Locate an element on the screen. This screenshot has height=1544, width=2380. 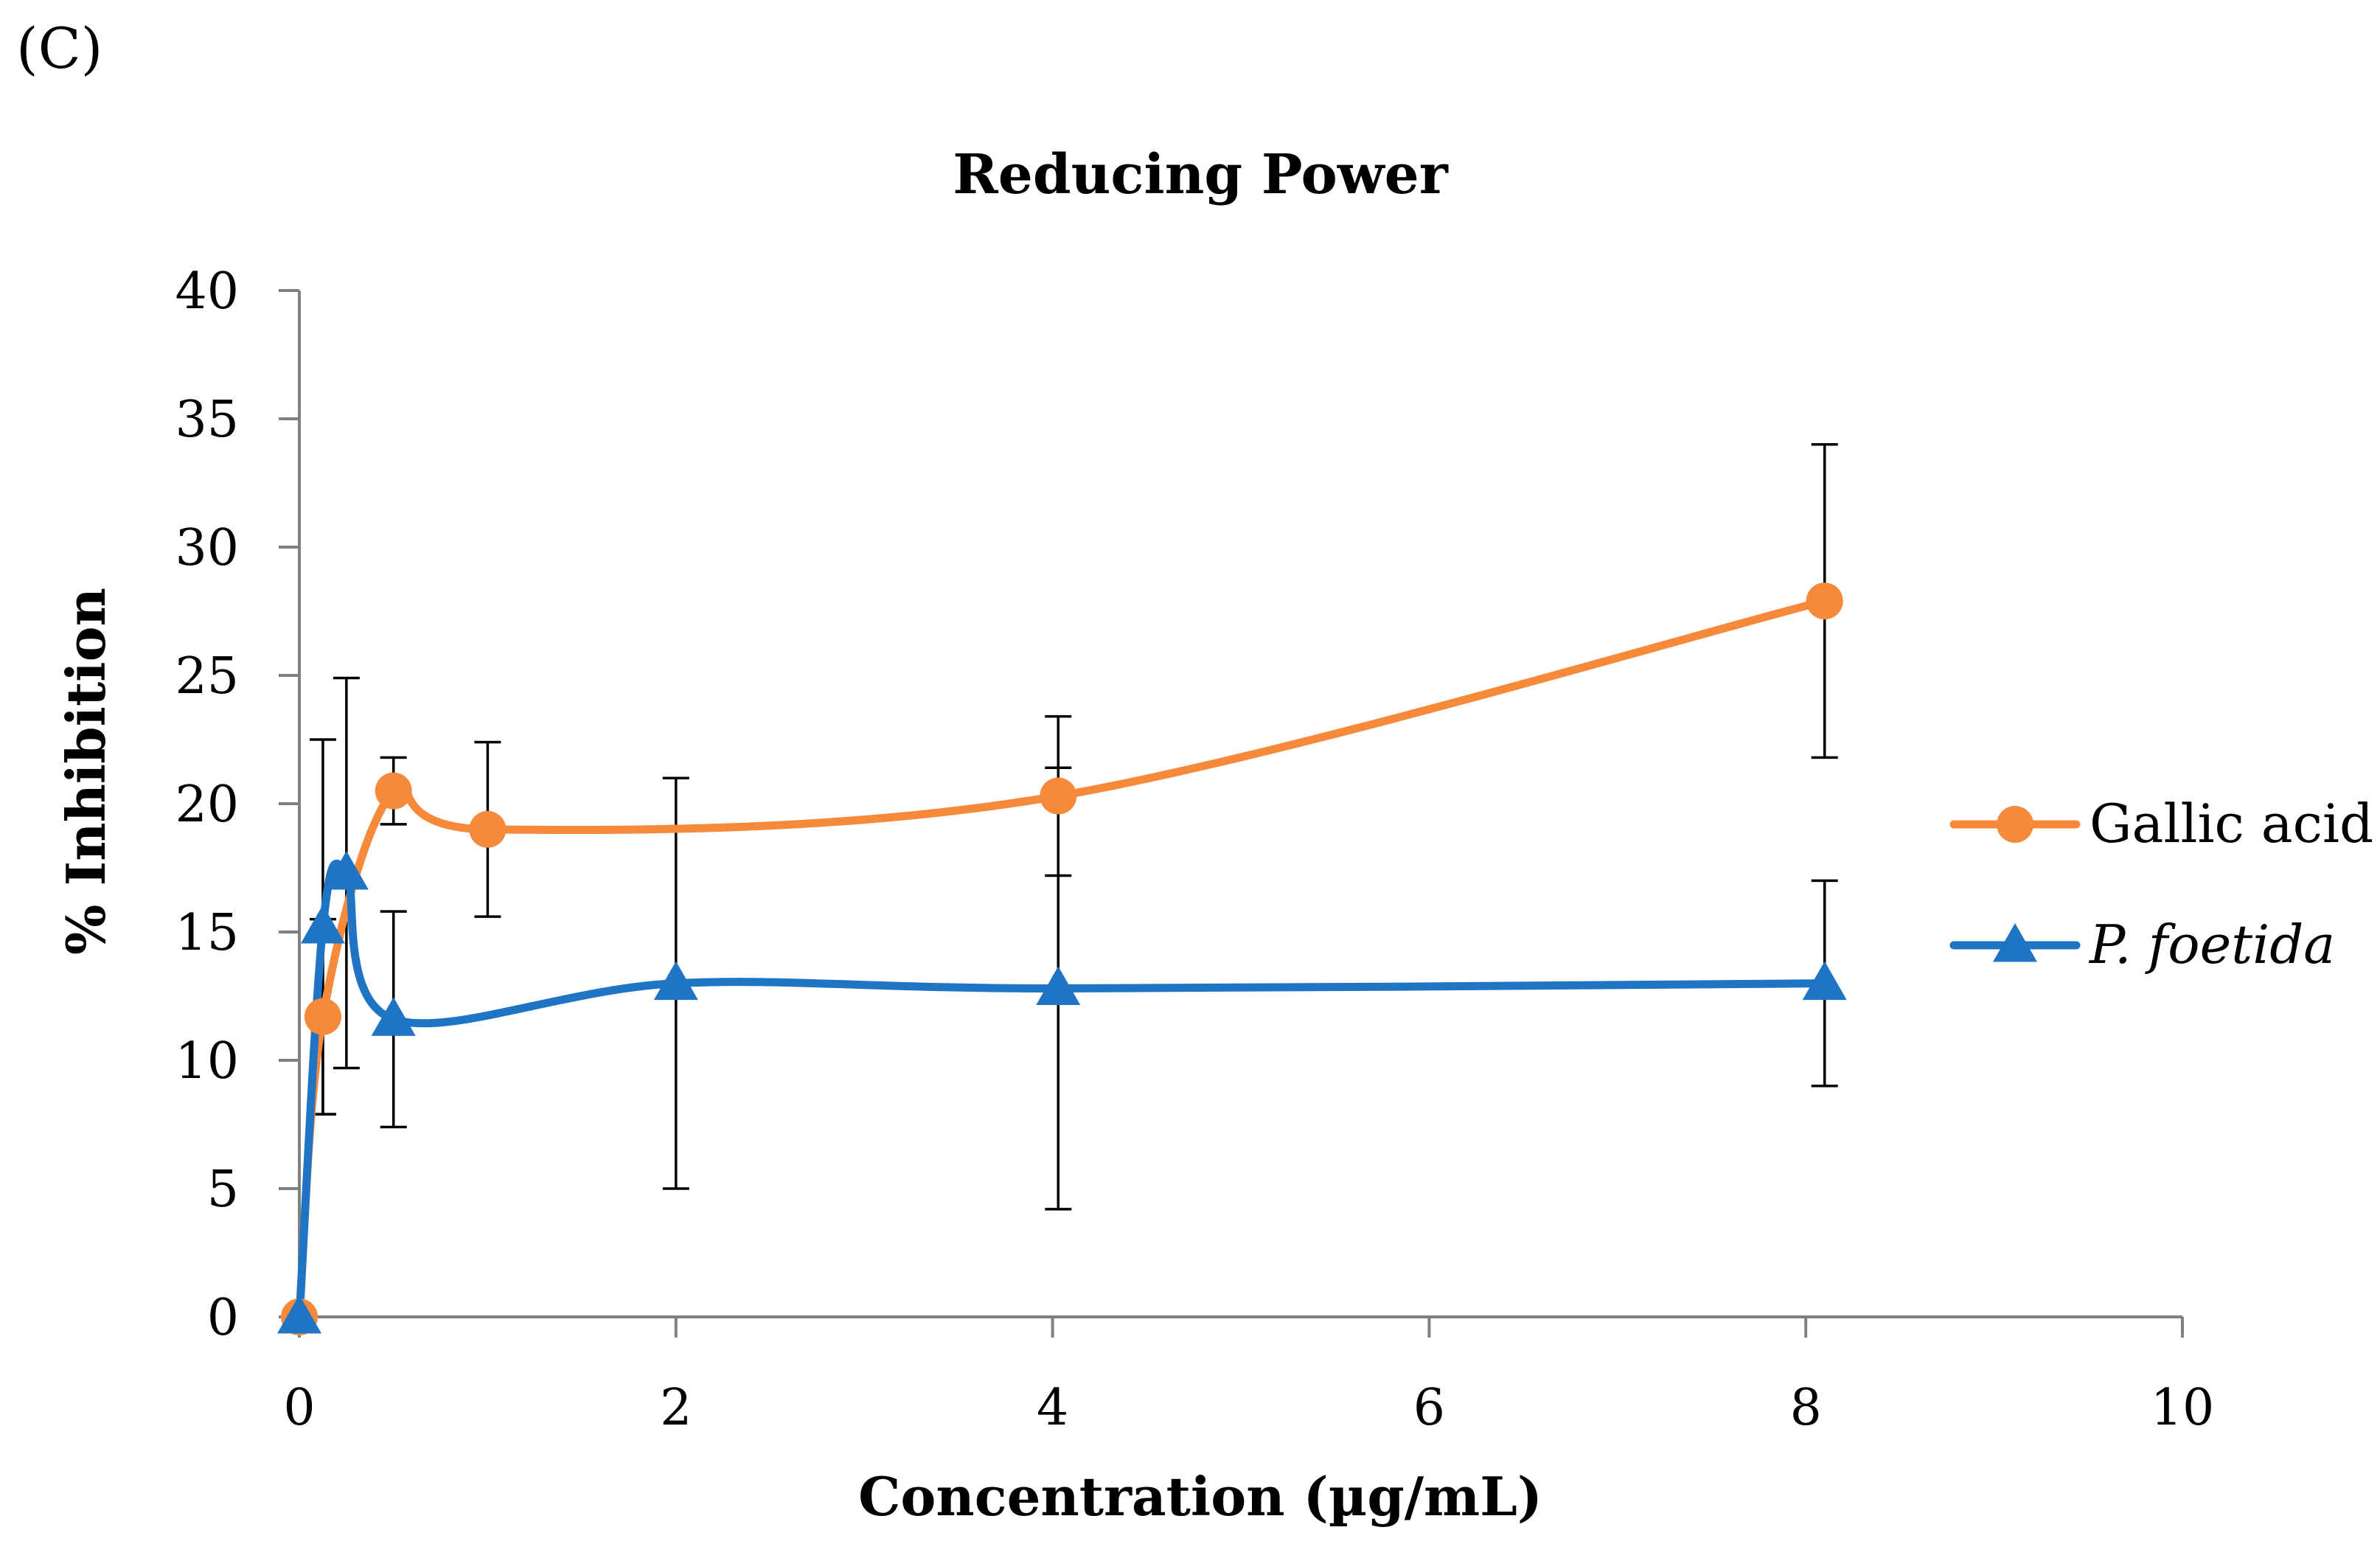
y-axis-title: % Inhibition is located at coordinates (86, 771).